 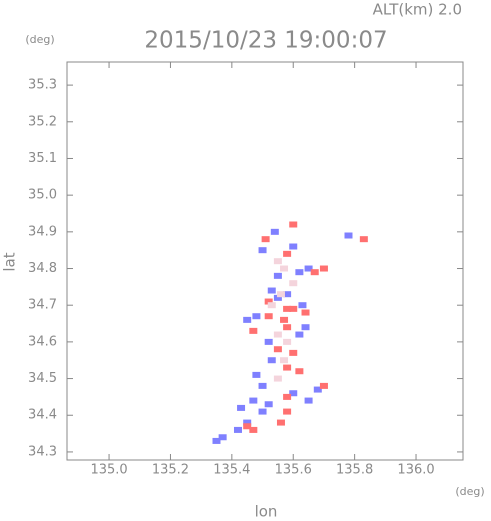 I want to click on x-tick-label: 136.0, so click(x=415, y=470).